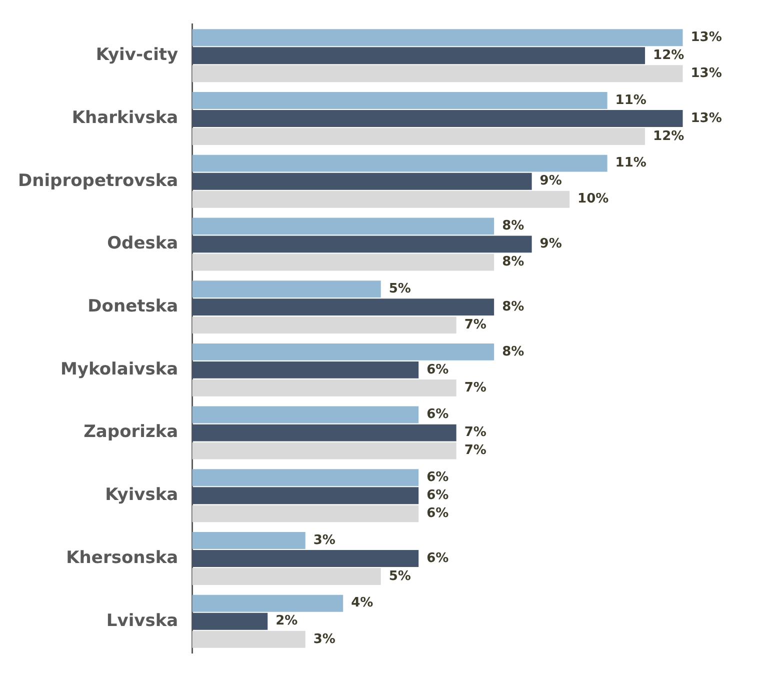  Describe the element at coordinates (141, 495) in the screenshot. I see `y-tick-label: Kyivska` at that location.